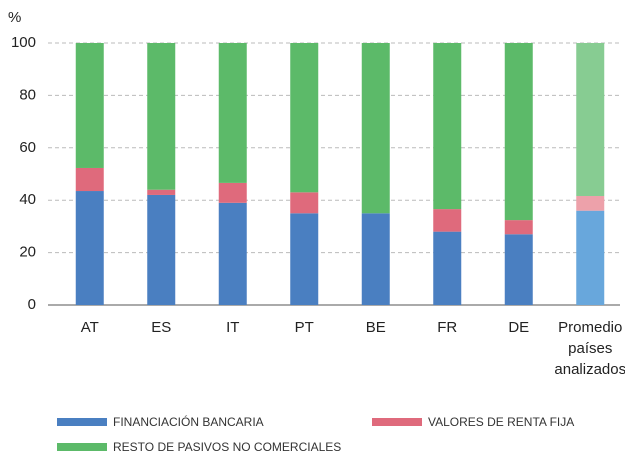 This screenshot has width=625, height=455. Describe the element at coordinates (89, 327) in the screenshot. I see `x-tick-label: AT` at that location.